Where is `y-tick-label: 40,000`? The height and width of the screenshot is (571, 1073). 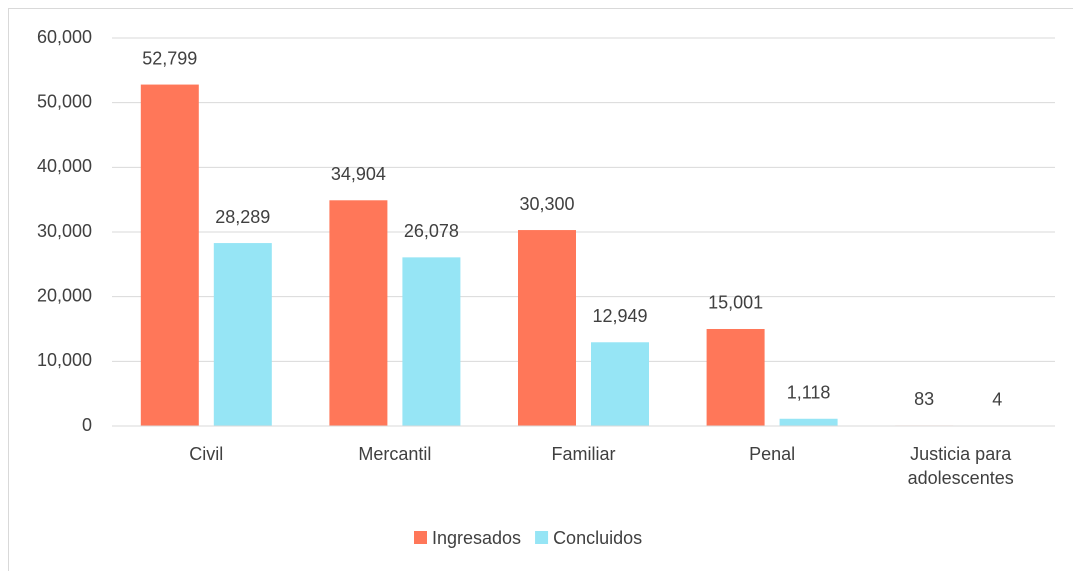
y-tick-label: 40,000 is located at coordinates (64, 166).